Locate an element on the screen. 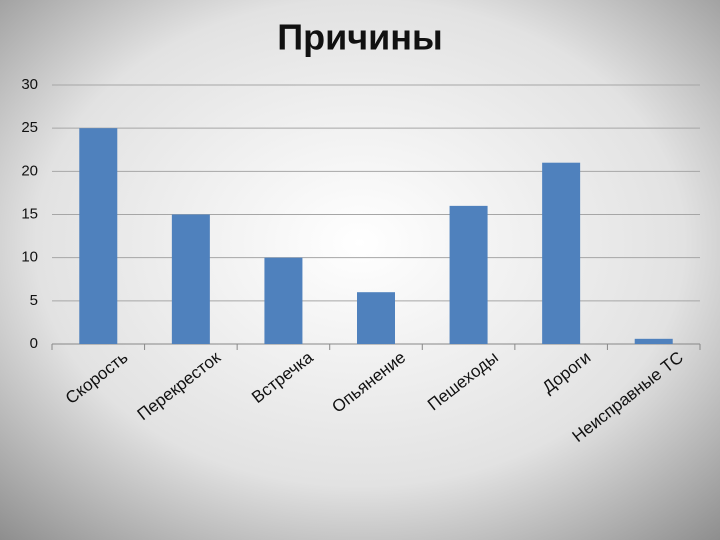 The width and height of the screenshot is (720, 540). y-tick-label: 30 is located at coordinates (29, 84).